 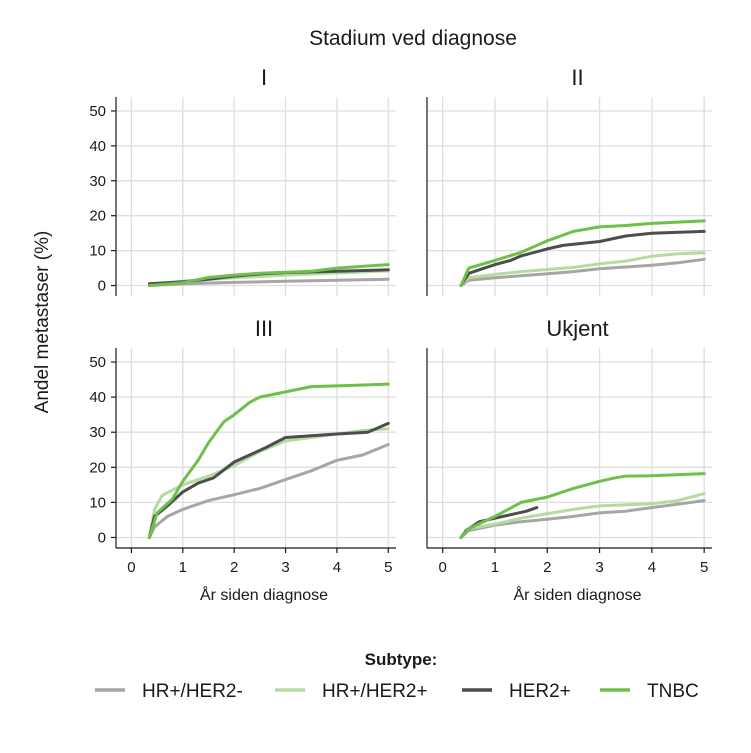 I want to click on panel-title: II, so click(x=577, y=77).